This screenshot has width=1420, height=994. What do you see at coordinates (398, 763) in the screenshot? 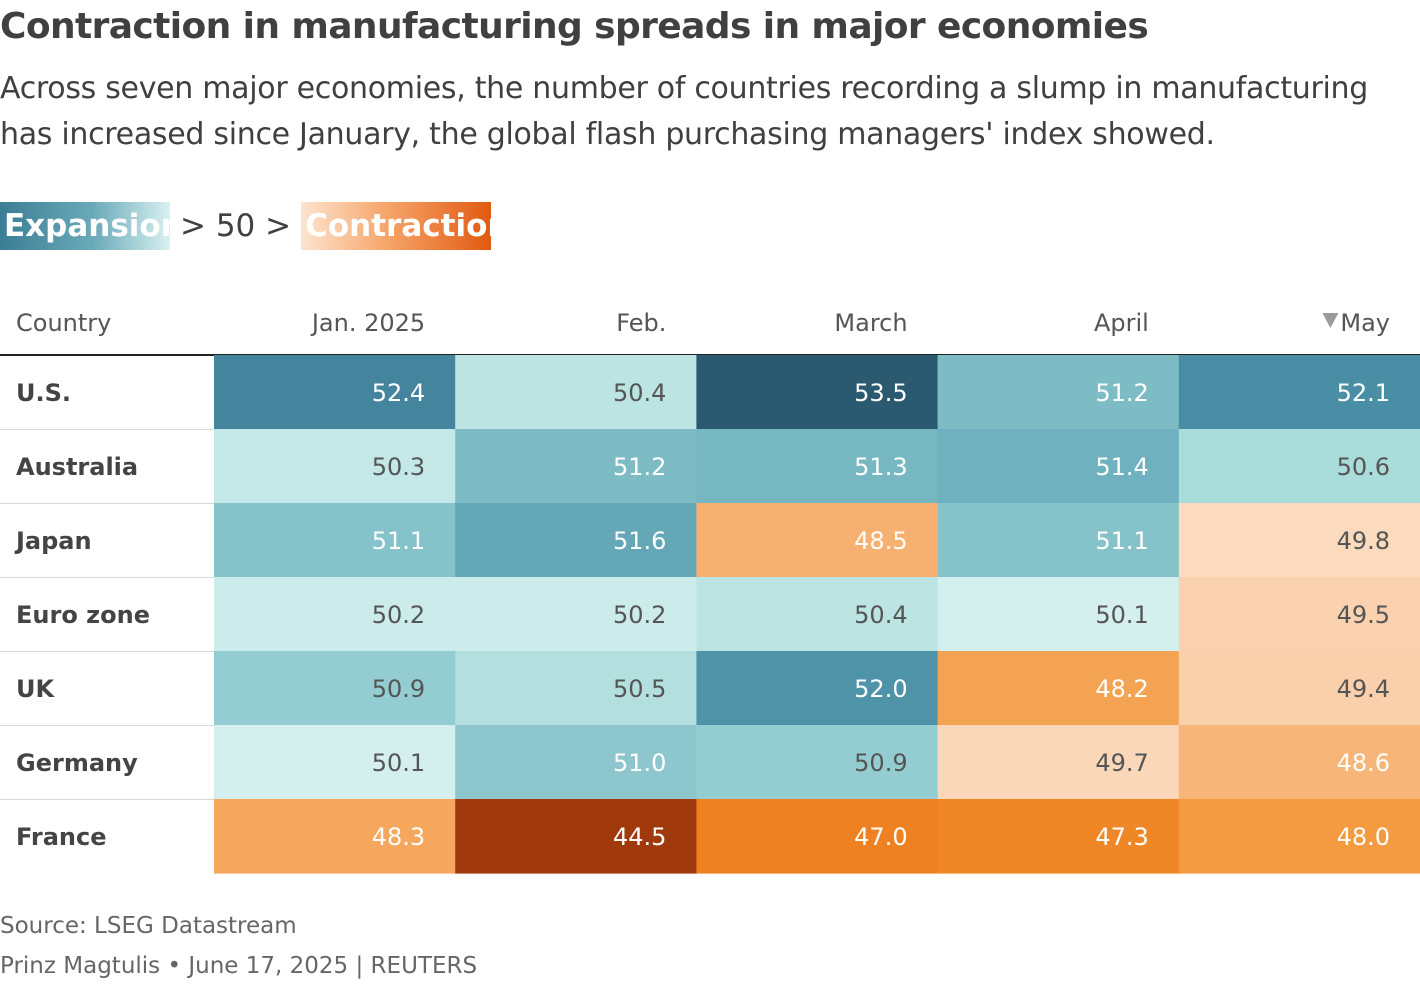
I see `cell-value-r5-c0: 50.1` at bounding box center [398, 763].